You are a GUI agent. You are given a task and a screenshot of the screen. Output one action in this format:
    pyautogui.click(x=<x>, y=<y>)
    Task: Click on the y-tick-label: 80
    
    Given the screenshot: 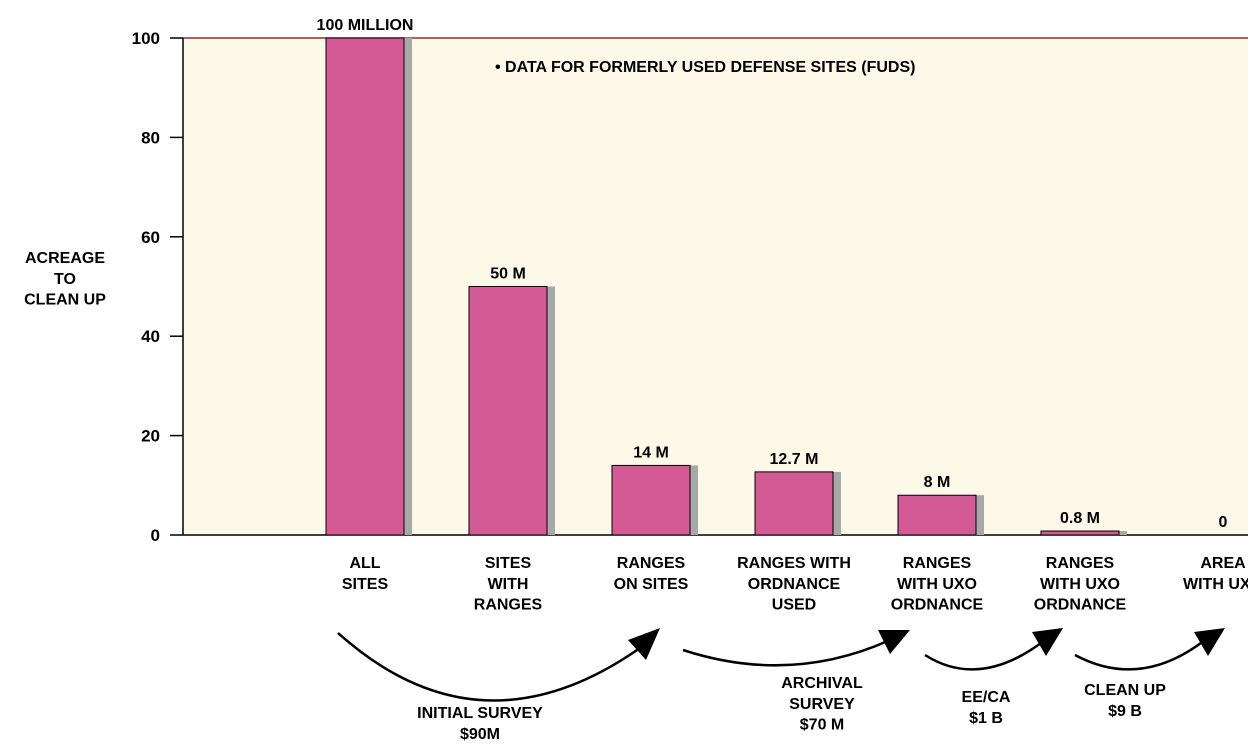 What is the action you would take?
    pyautogui.click(x=150, y=137)
    